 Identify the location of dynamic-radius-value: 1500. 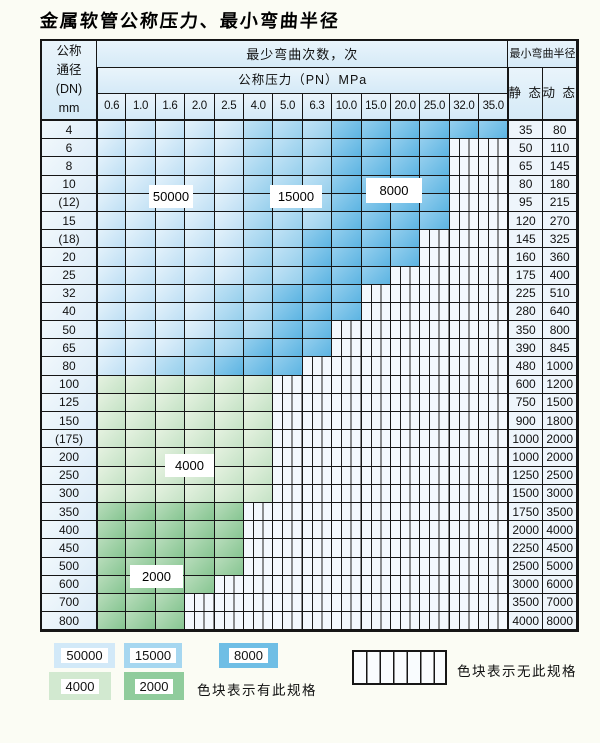
(560, 402).